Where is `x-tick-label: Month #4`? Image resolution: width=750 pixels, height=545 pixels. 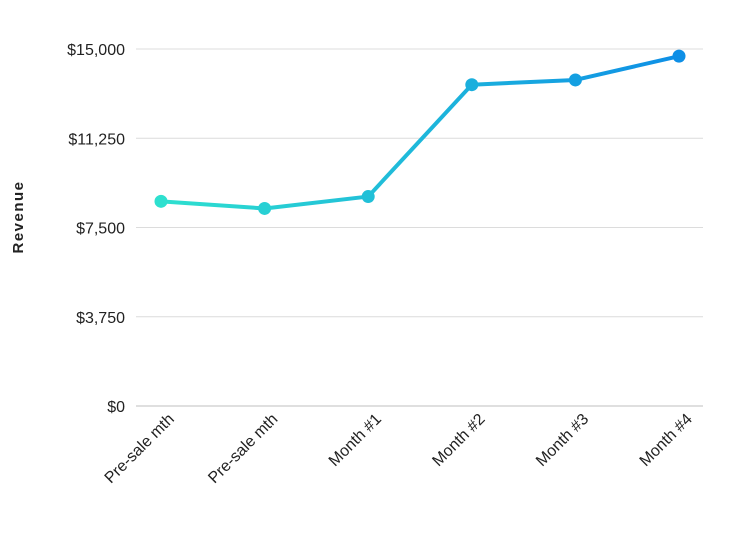 x-tick-label: Month #4 is located at coordinates (666, 440).